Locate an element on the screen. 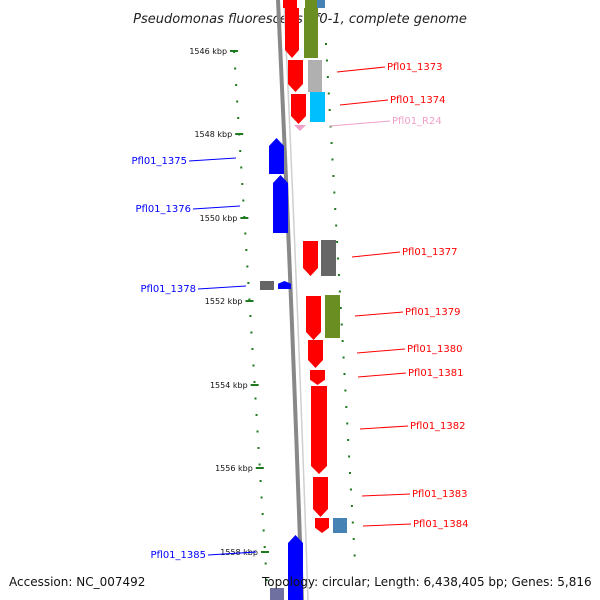 Image resolution: width=600 pixels, height=600 pixels. tick-label: 1552 kbp is located at coordinates (224, 301).